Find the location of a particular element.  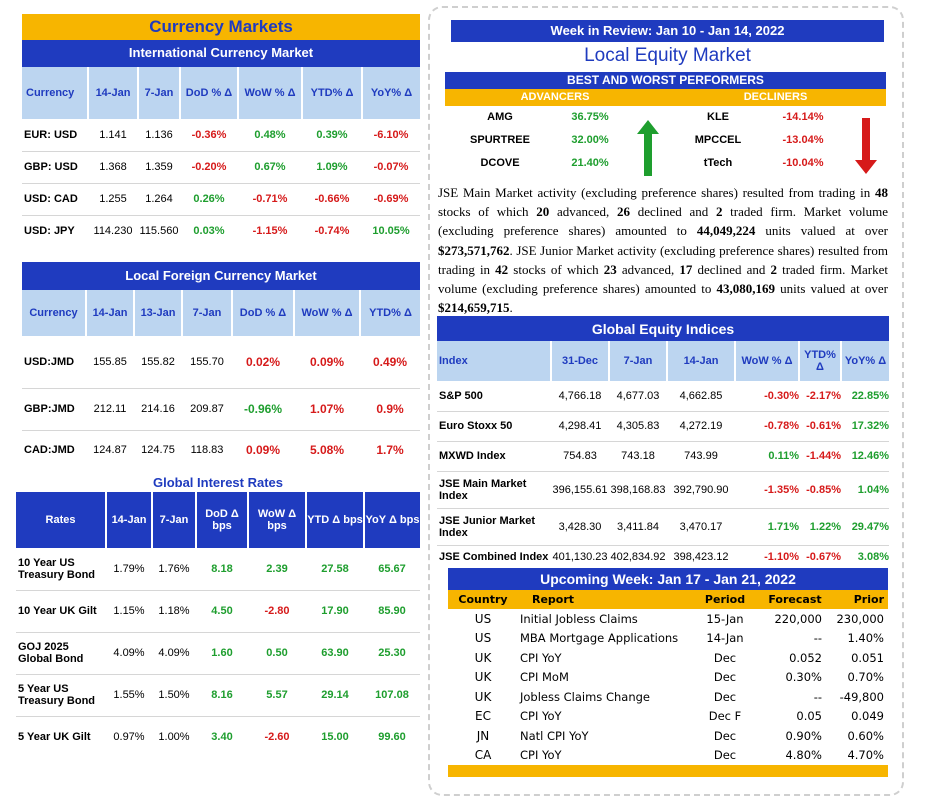

decliner-name: tTech is located at coordinates (718, 163).